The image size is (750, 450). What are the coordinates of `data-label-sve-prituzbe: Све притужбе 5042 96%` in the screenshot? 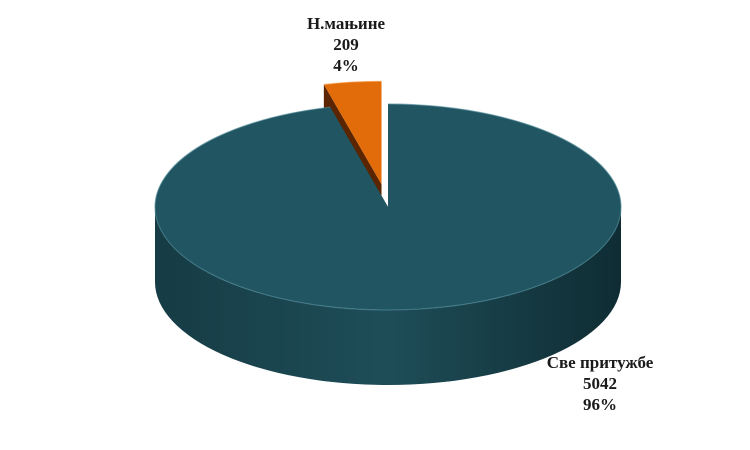 It's located at (600, 383).